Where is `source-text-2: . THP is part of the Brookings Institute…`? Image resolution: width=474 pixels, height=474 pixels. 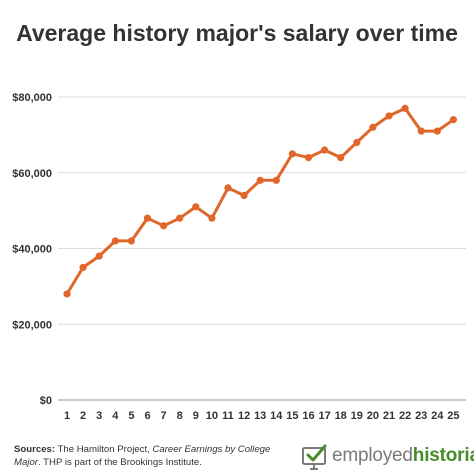
source-text-2: . THP is part of the Brookings Institute… is located at coordinates (120, 462).